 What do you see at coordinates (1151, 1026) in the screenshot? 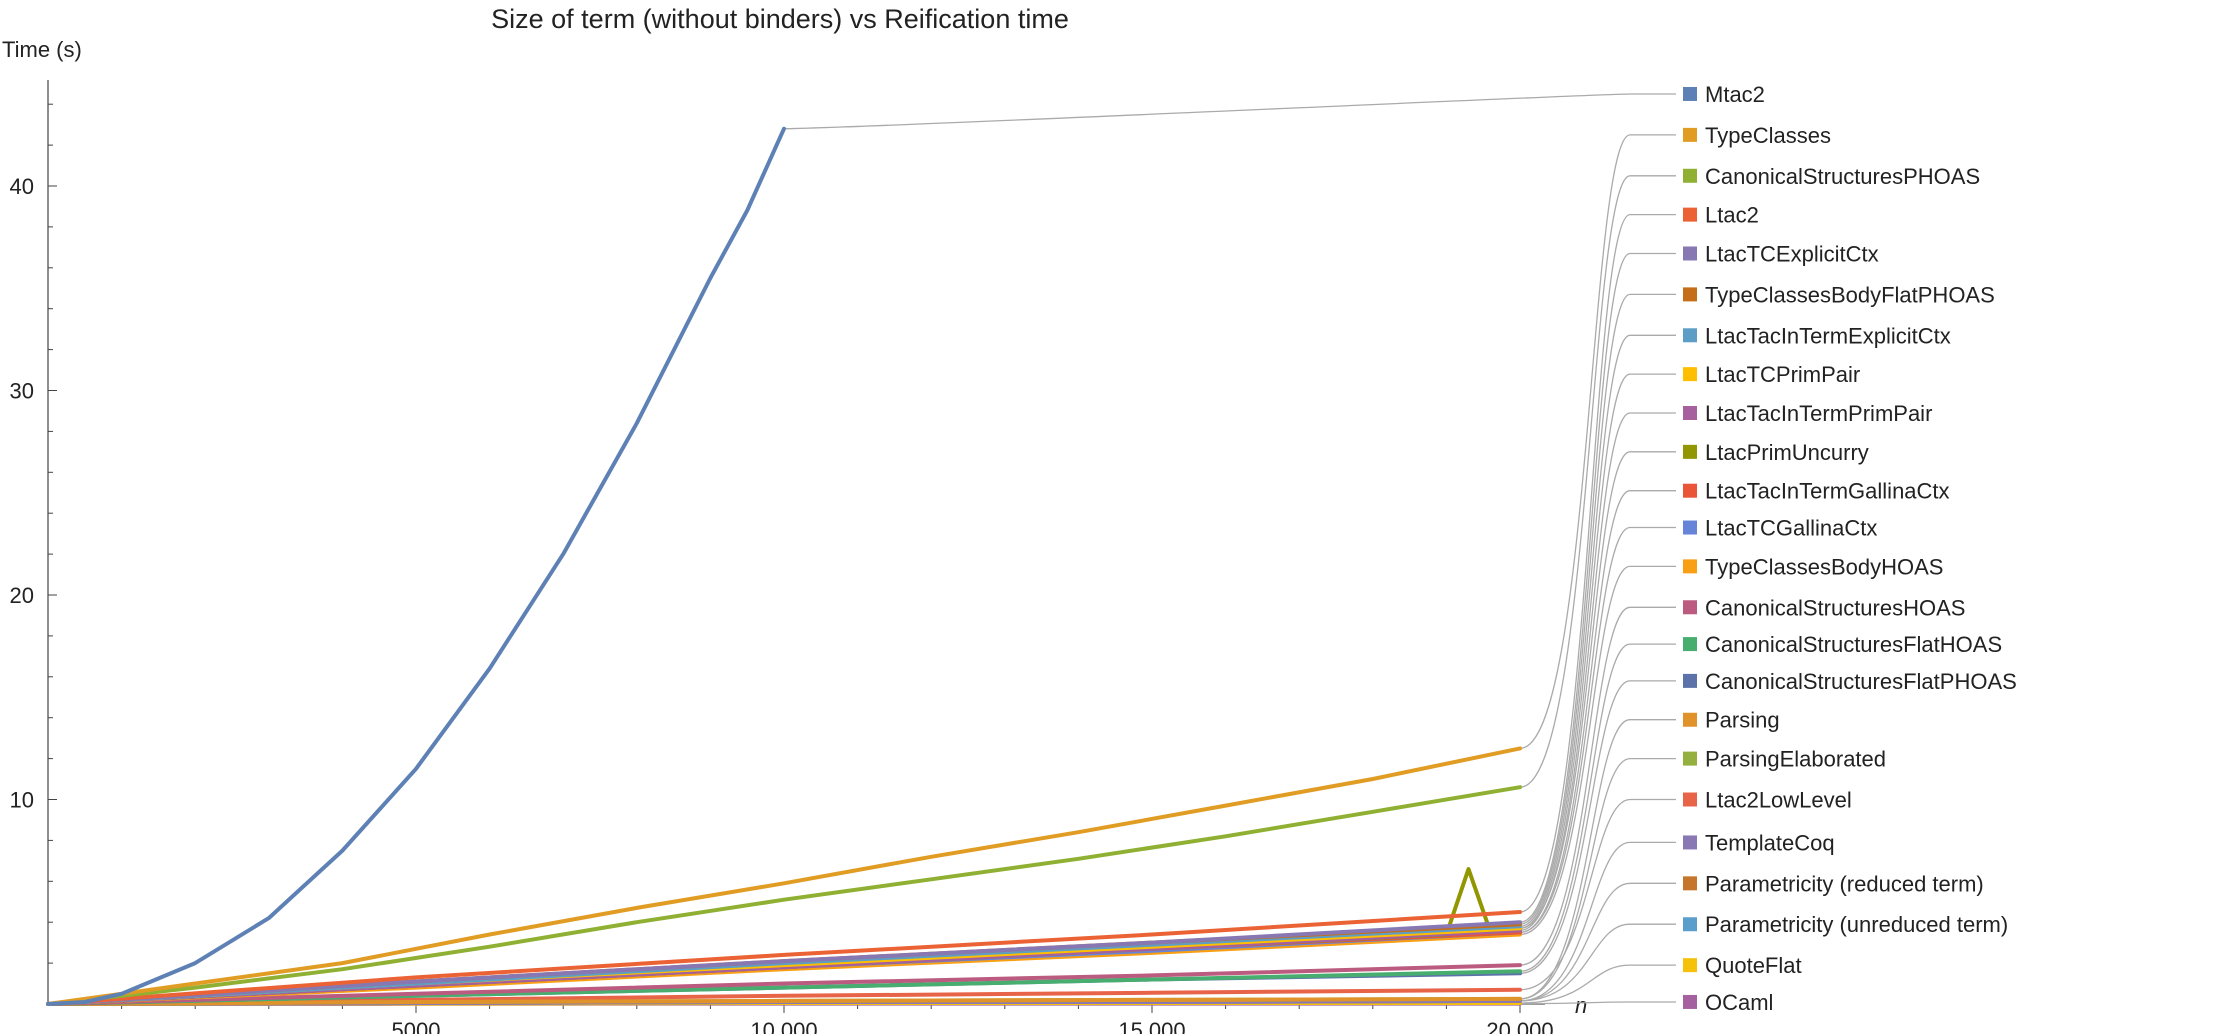
I see `x-tick-label: 15 000` at bounding box center [1151, 1026].